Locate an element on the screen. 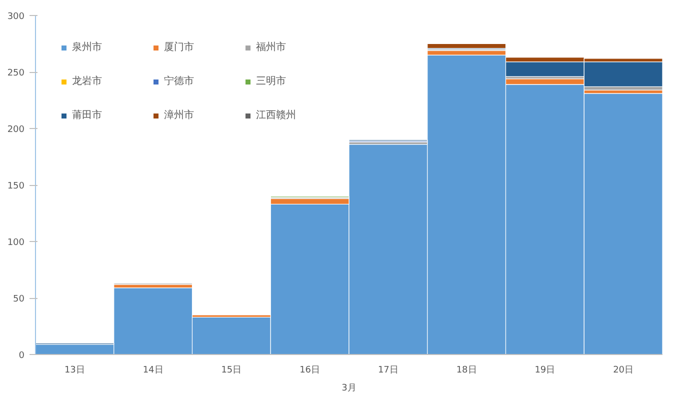 The image size is (677, 396). y-tick-label: 250 is located at coordinates (16, 73).